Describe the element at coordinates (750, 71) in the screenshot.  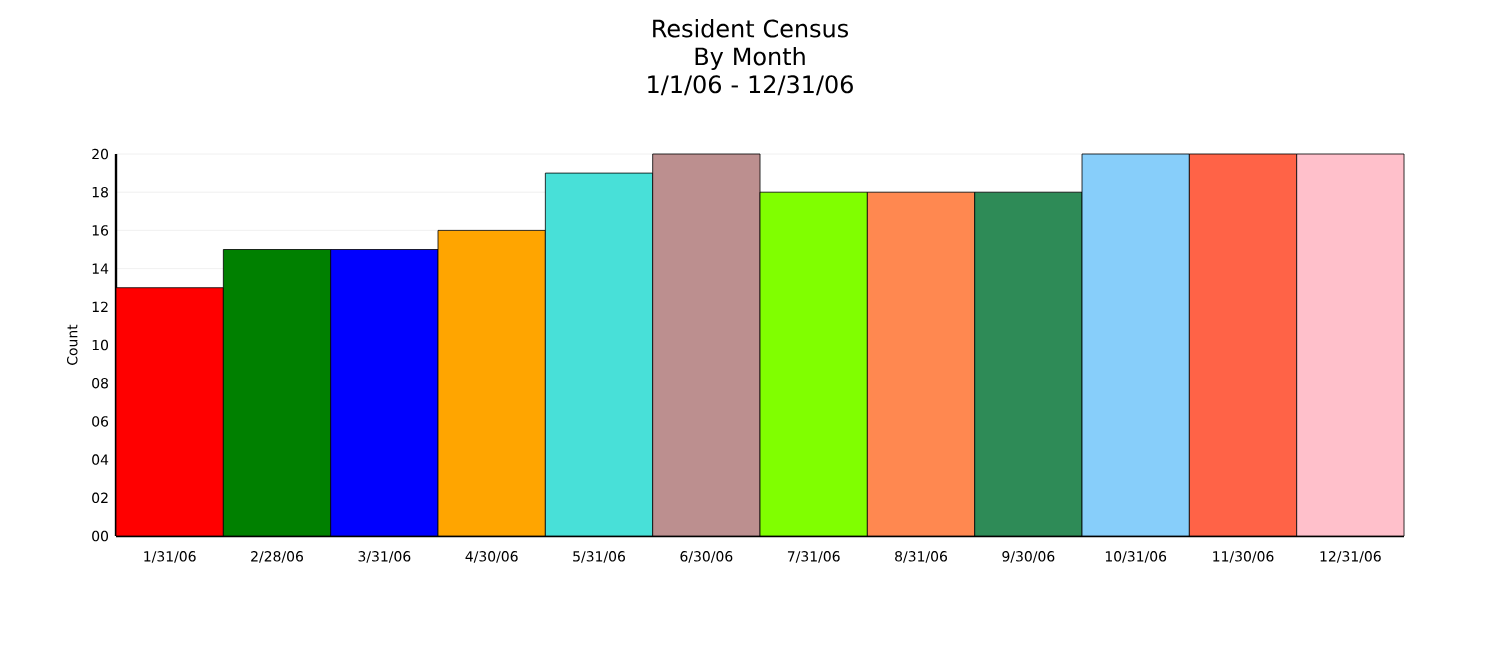
I see `chart-subtitle: By Month 1/1/06 - 12/31/06` at that location.